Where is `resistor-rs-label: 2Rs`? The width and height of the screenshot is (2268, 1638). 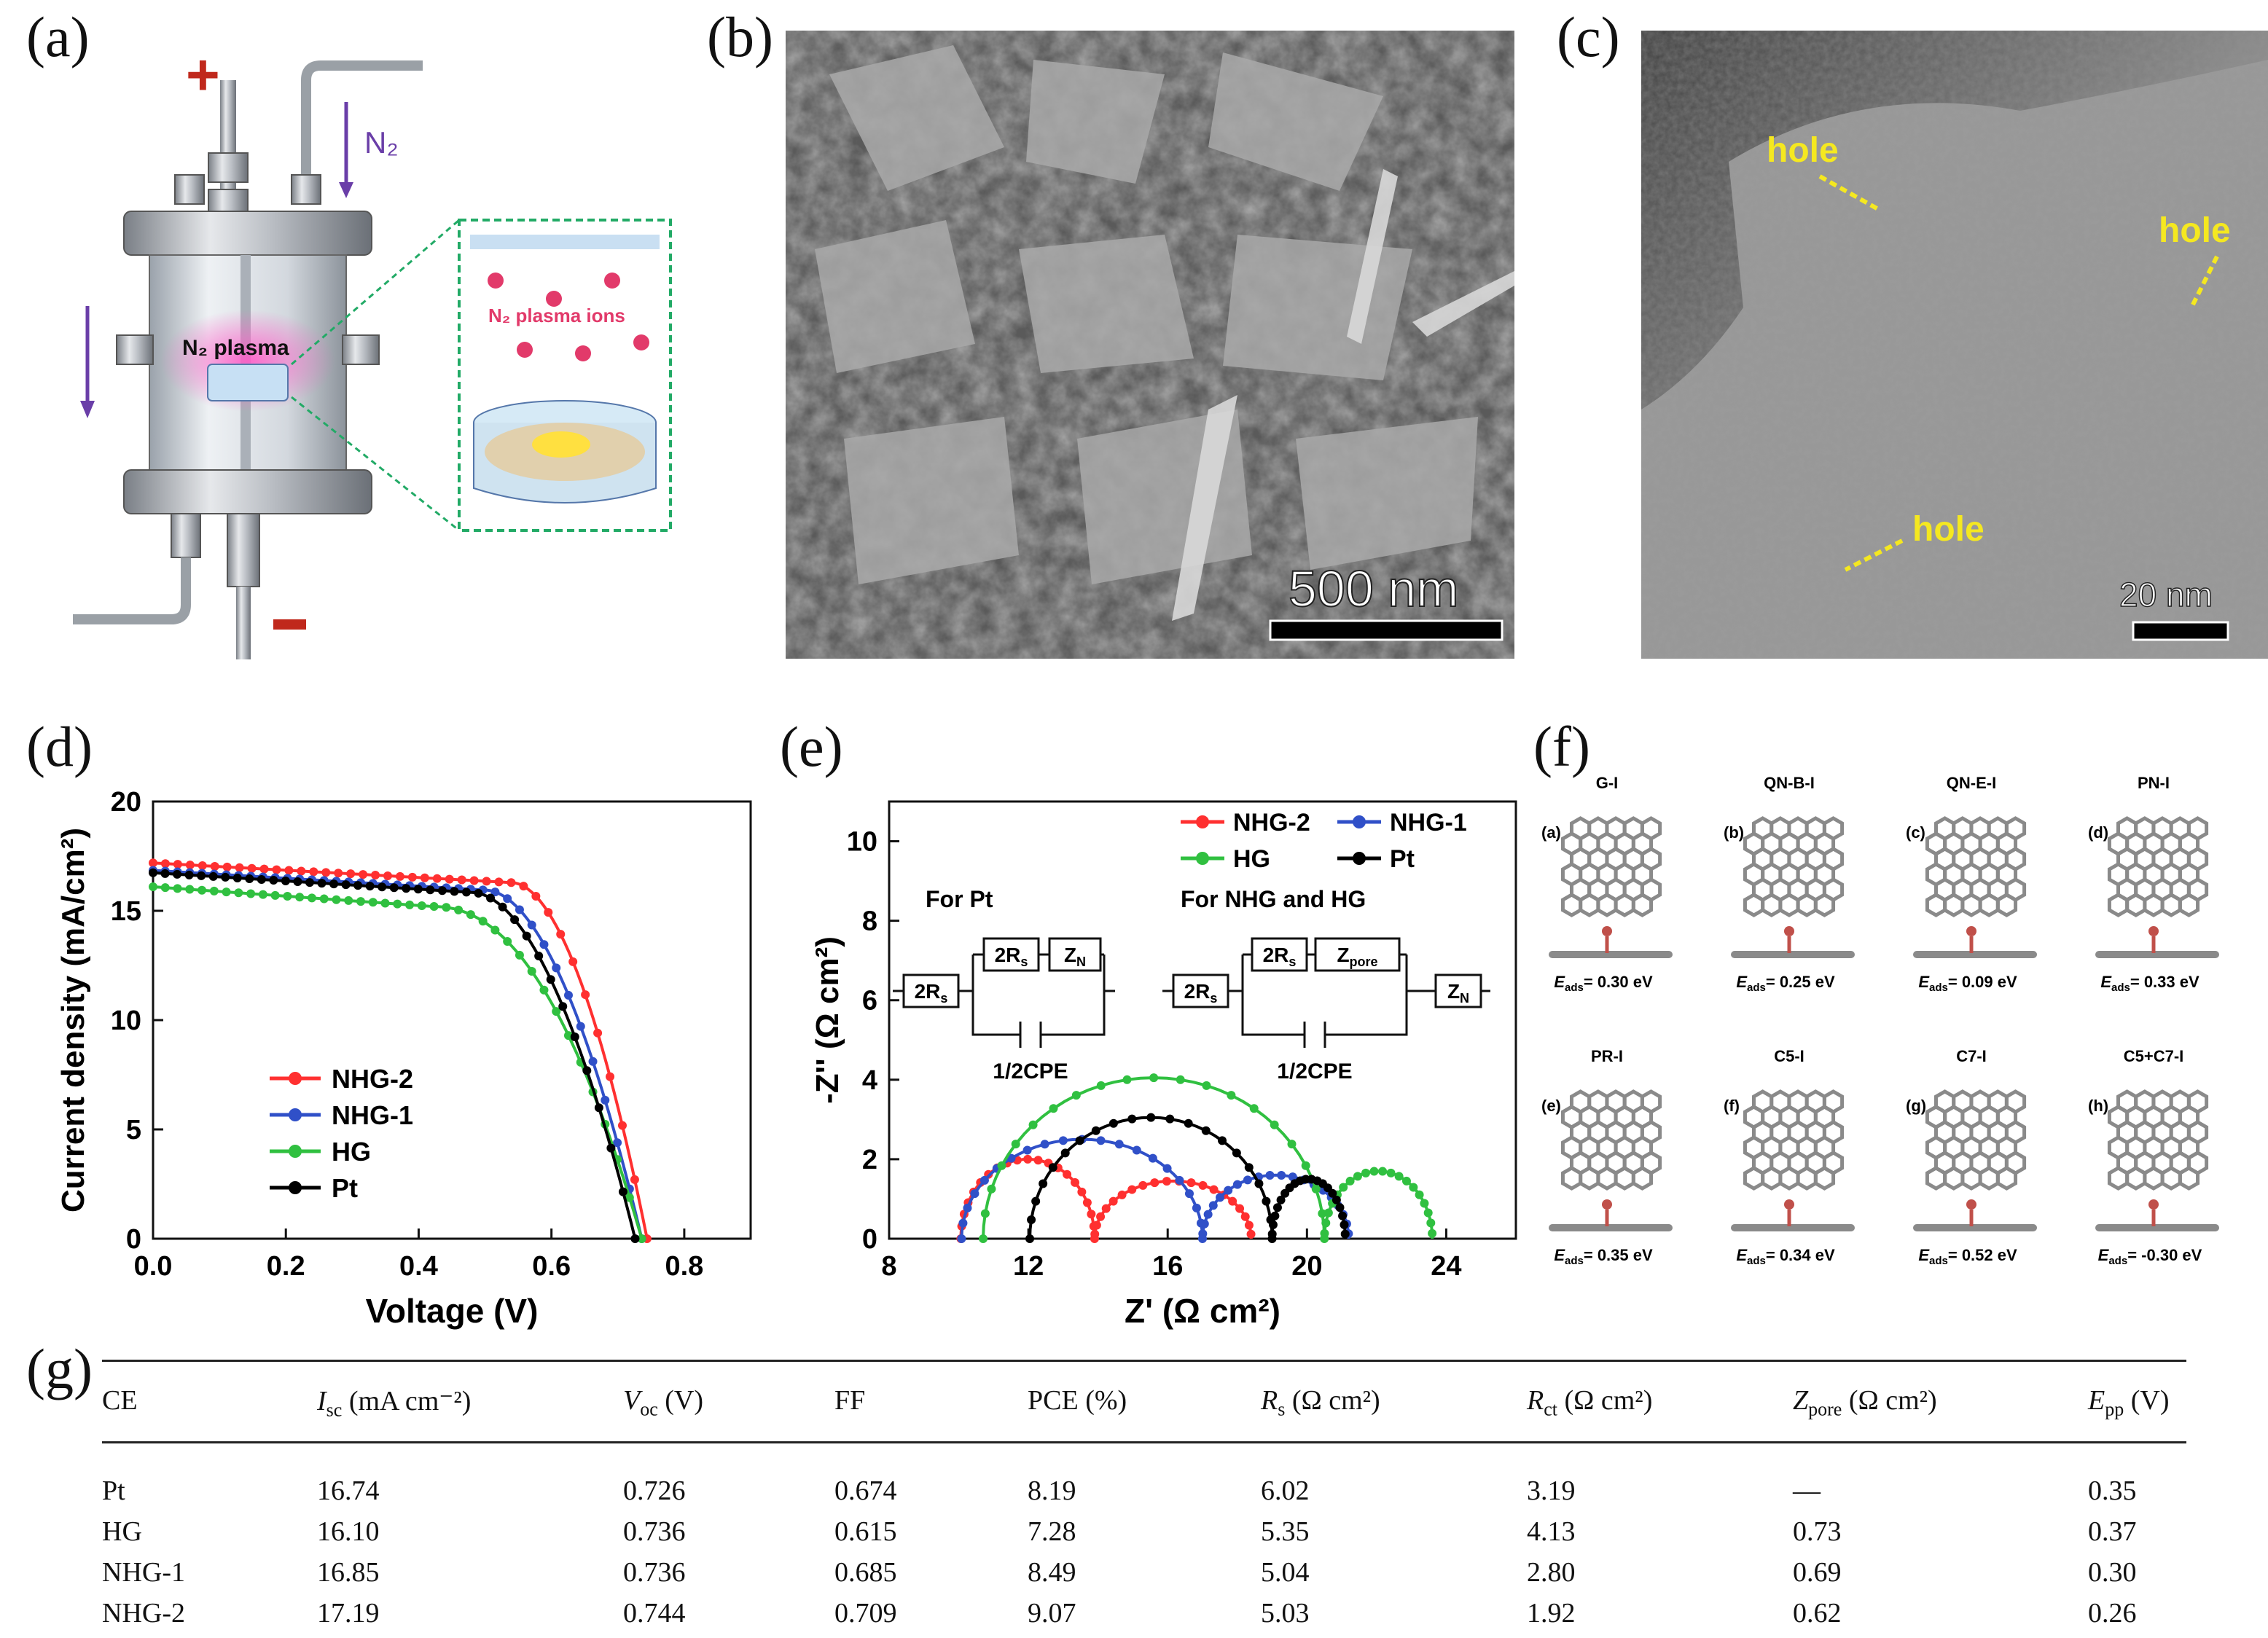 resistor-rs-label: 2Rs is located at coordinates (931, 993).